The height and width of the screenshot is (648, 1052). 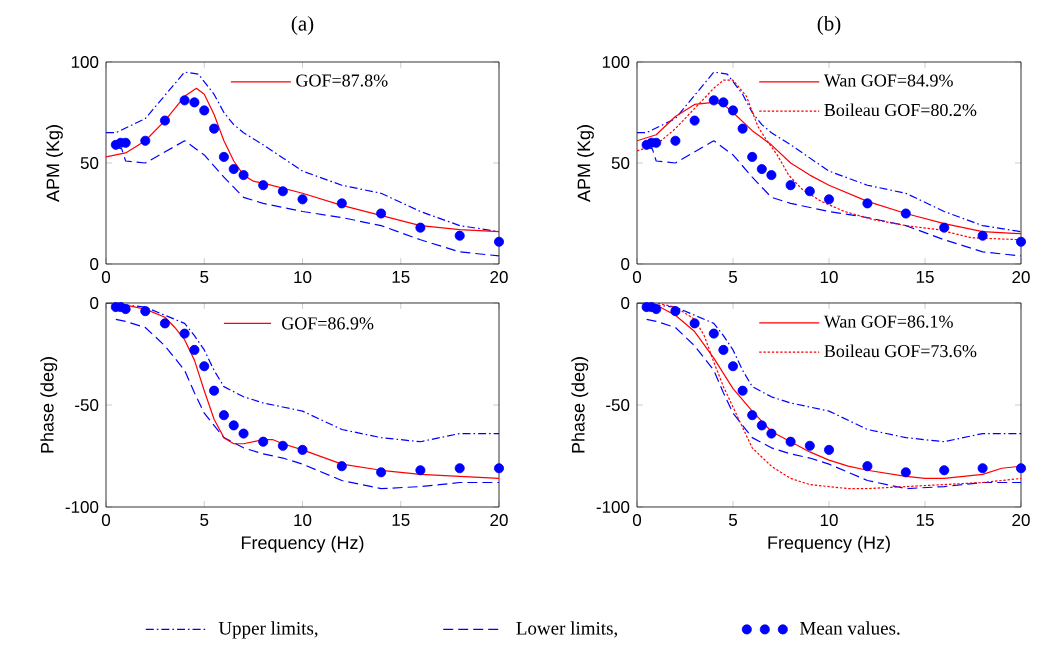 What do you see at coordinates (888, 321) in the screenshot?
I see `legend-label: Wan GOF=86.1%` at bounding box center [888, 321].